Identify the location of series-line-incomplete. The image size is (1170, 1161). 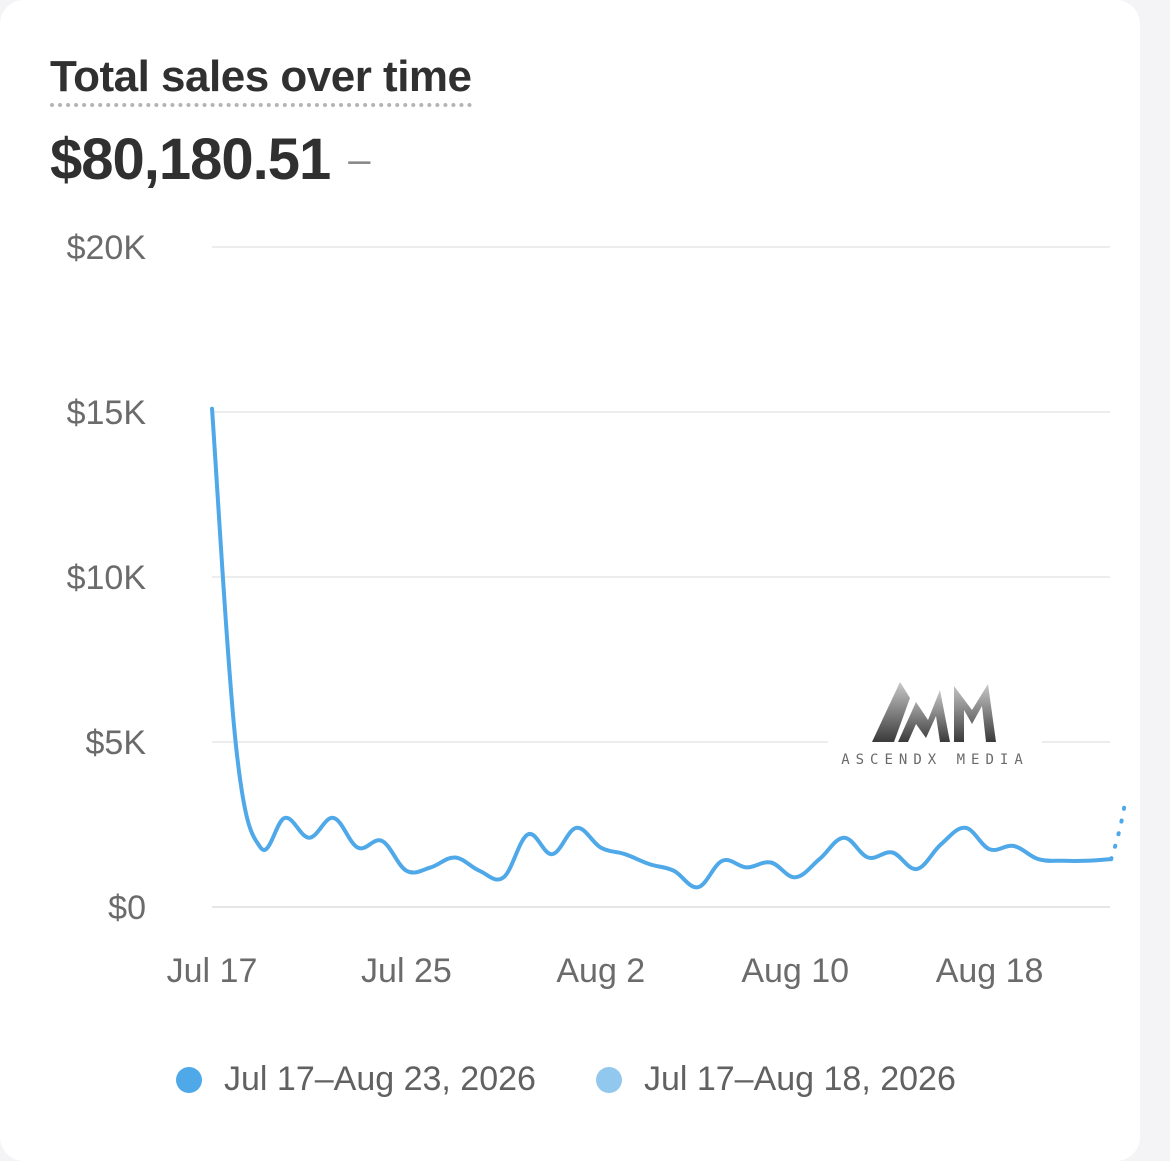
(1118, 829).